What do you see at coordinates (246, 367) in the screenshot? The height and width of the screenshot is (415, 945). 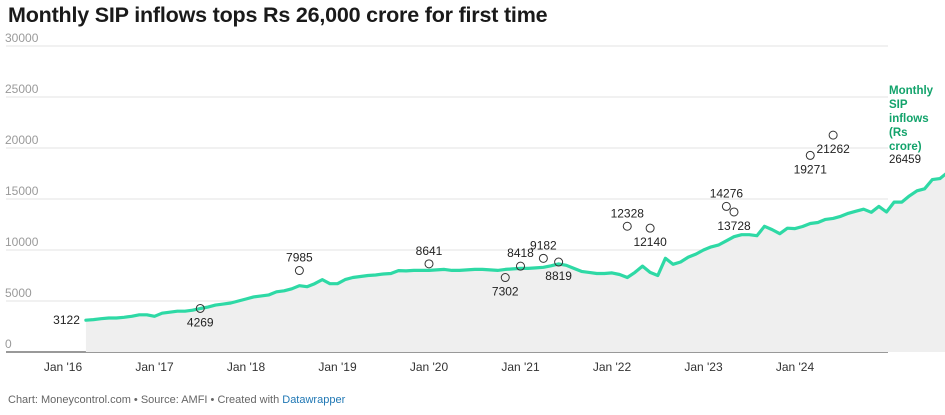 I see `x-tick-2018: Jan '18` at bounding box center [246, 367].